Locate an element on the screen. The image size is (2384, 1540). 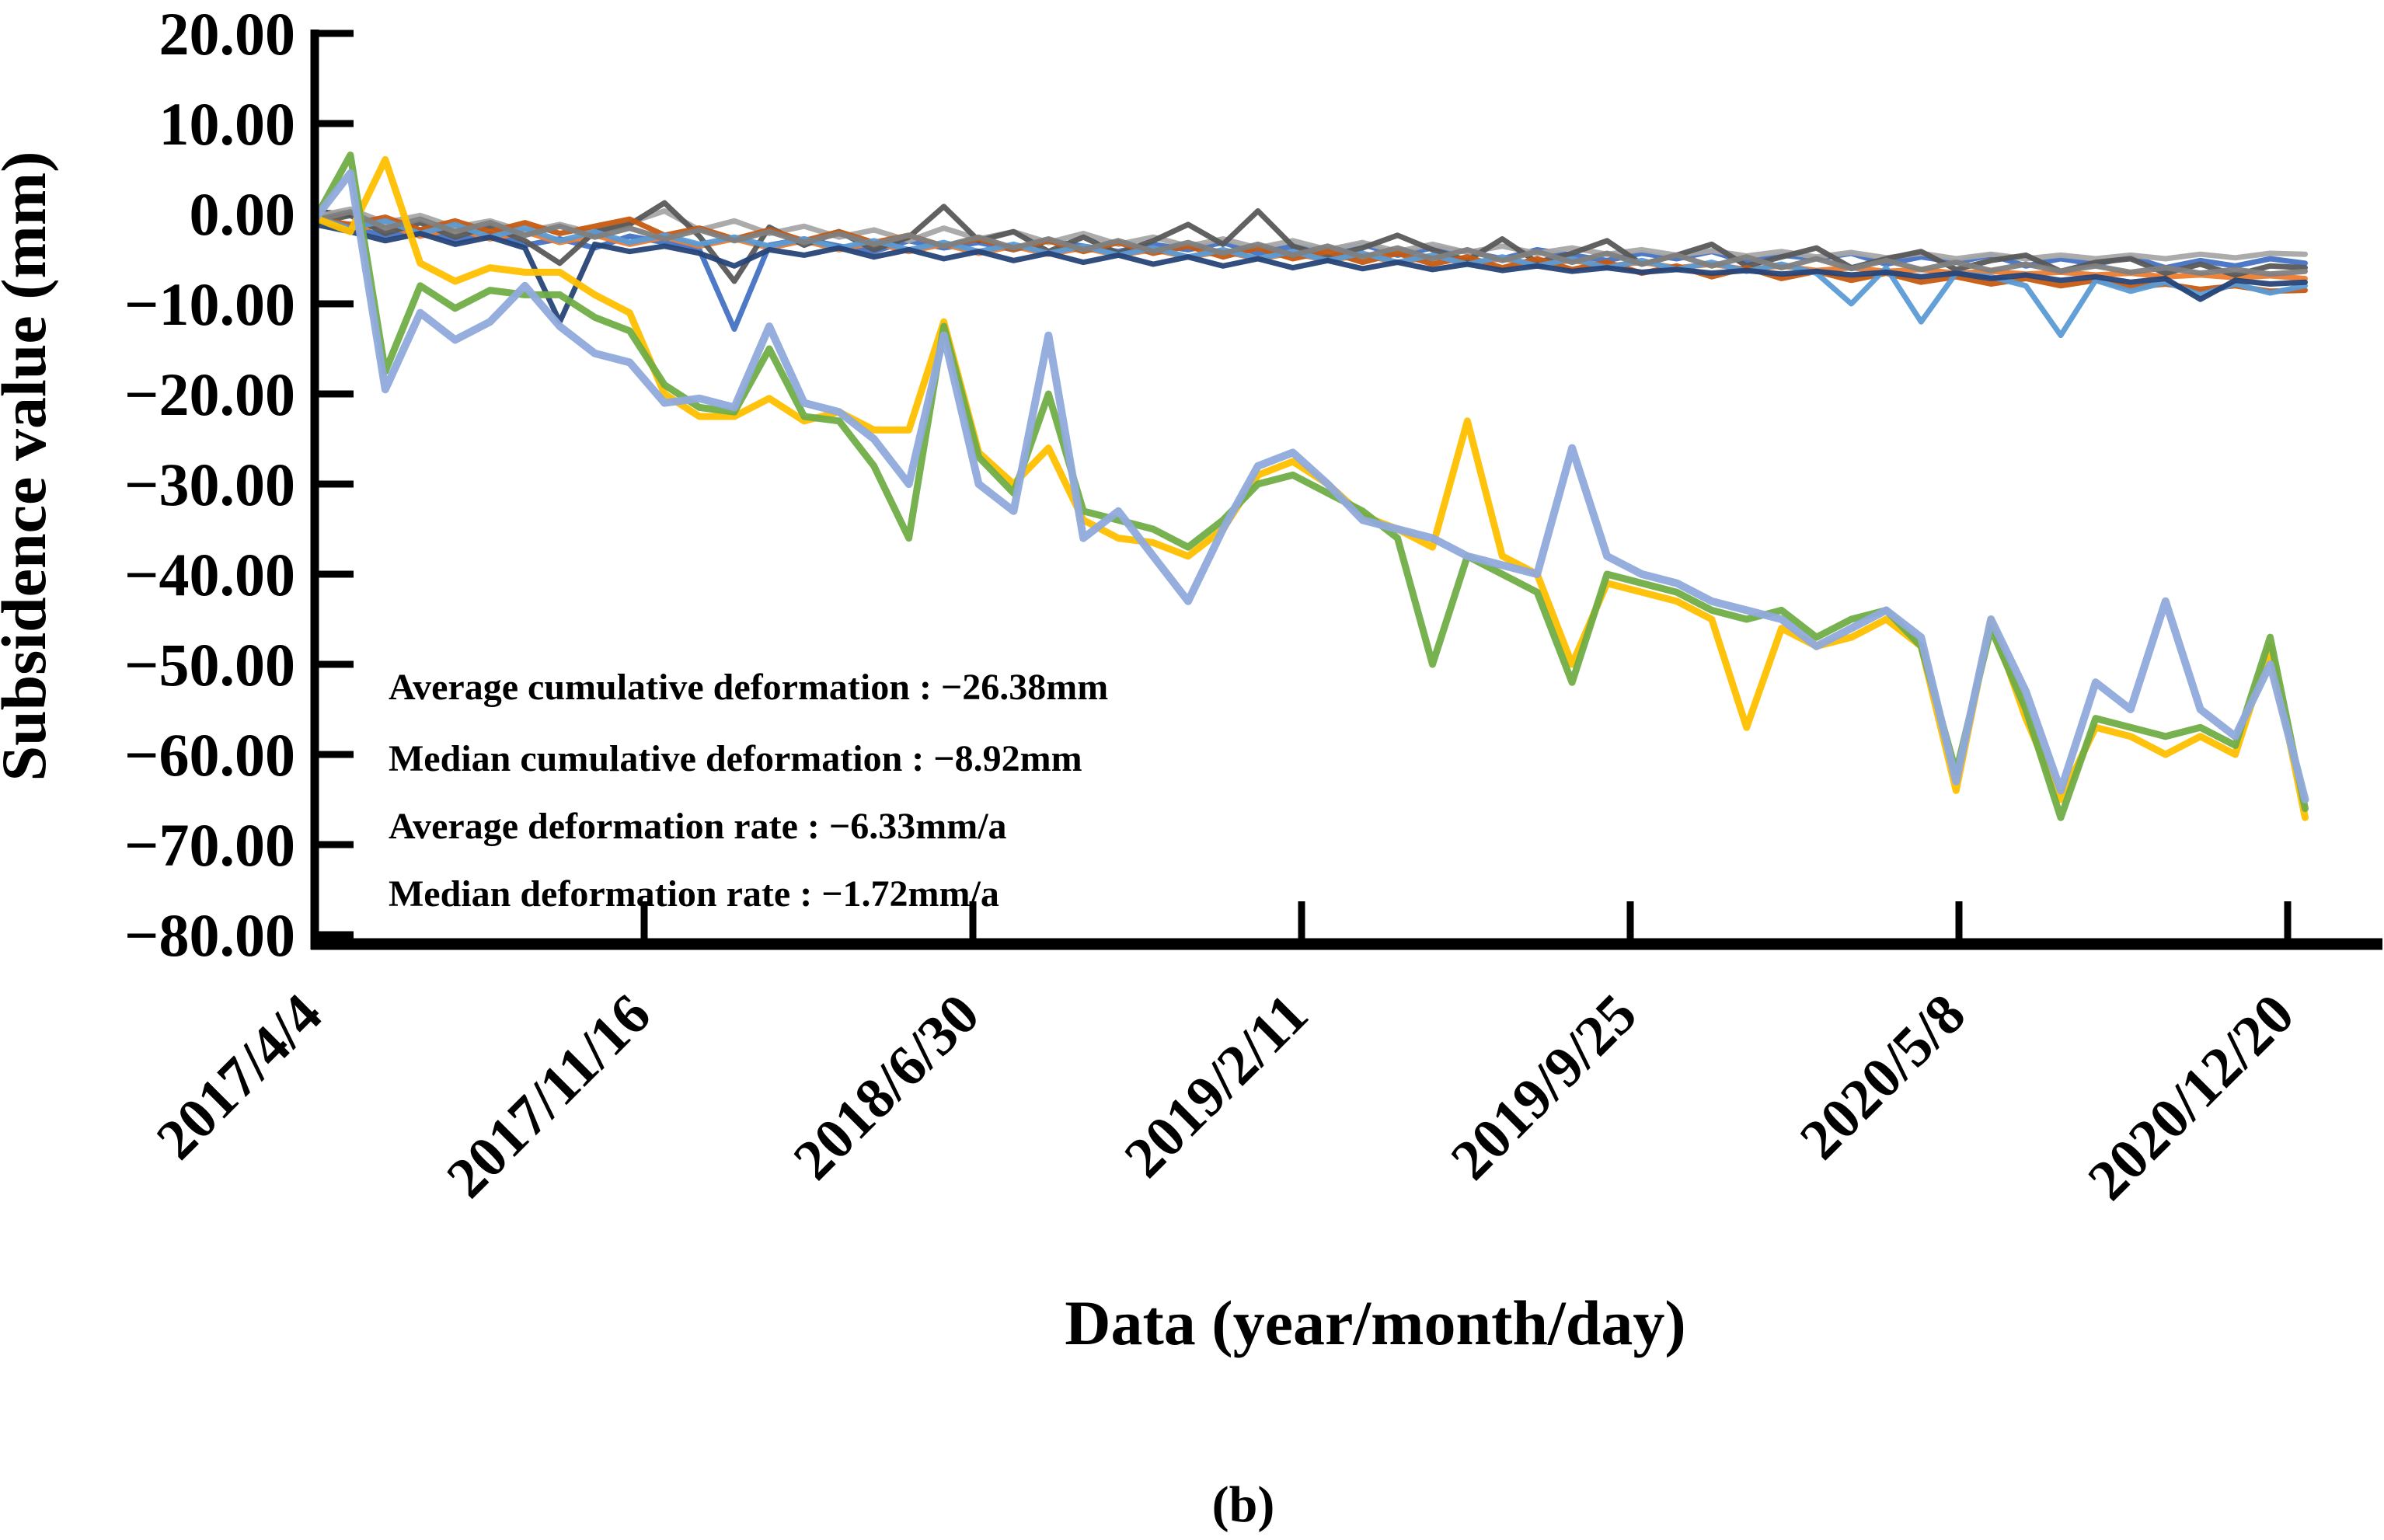
figure-caption: (b) is located at coordinates (1243, 1504).